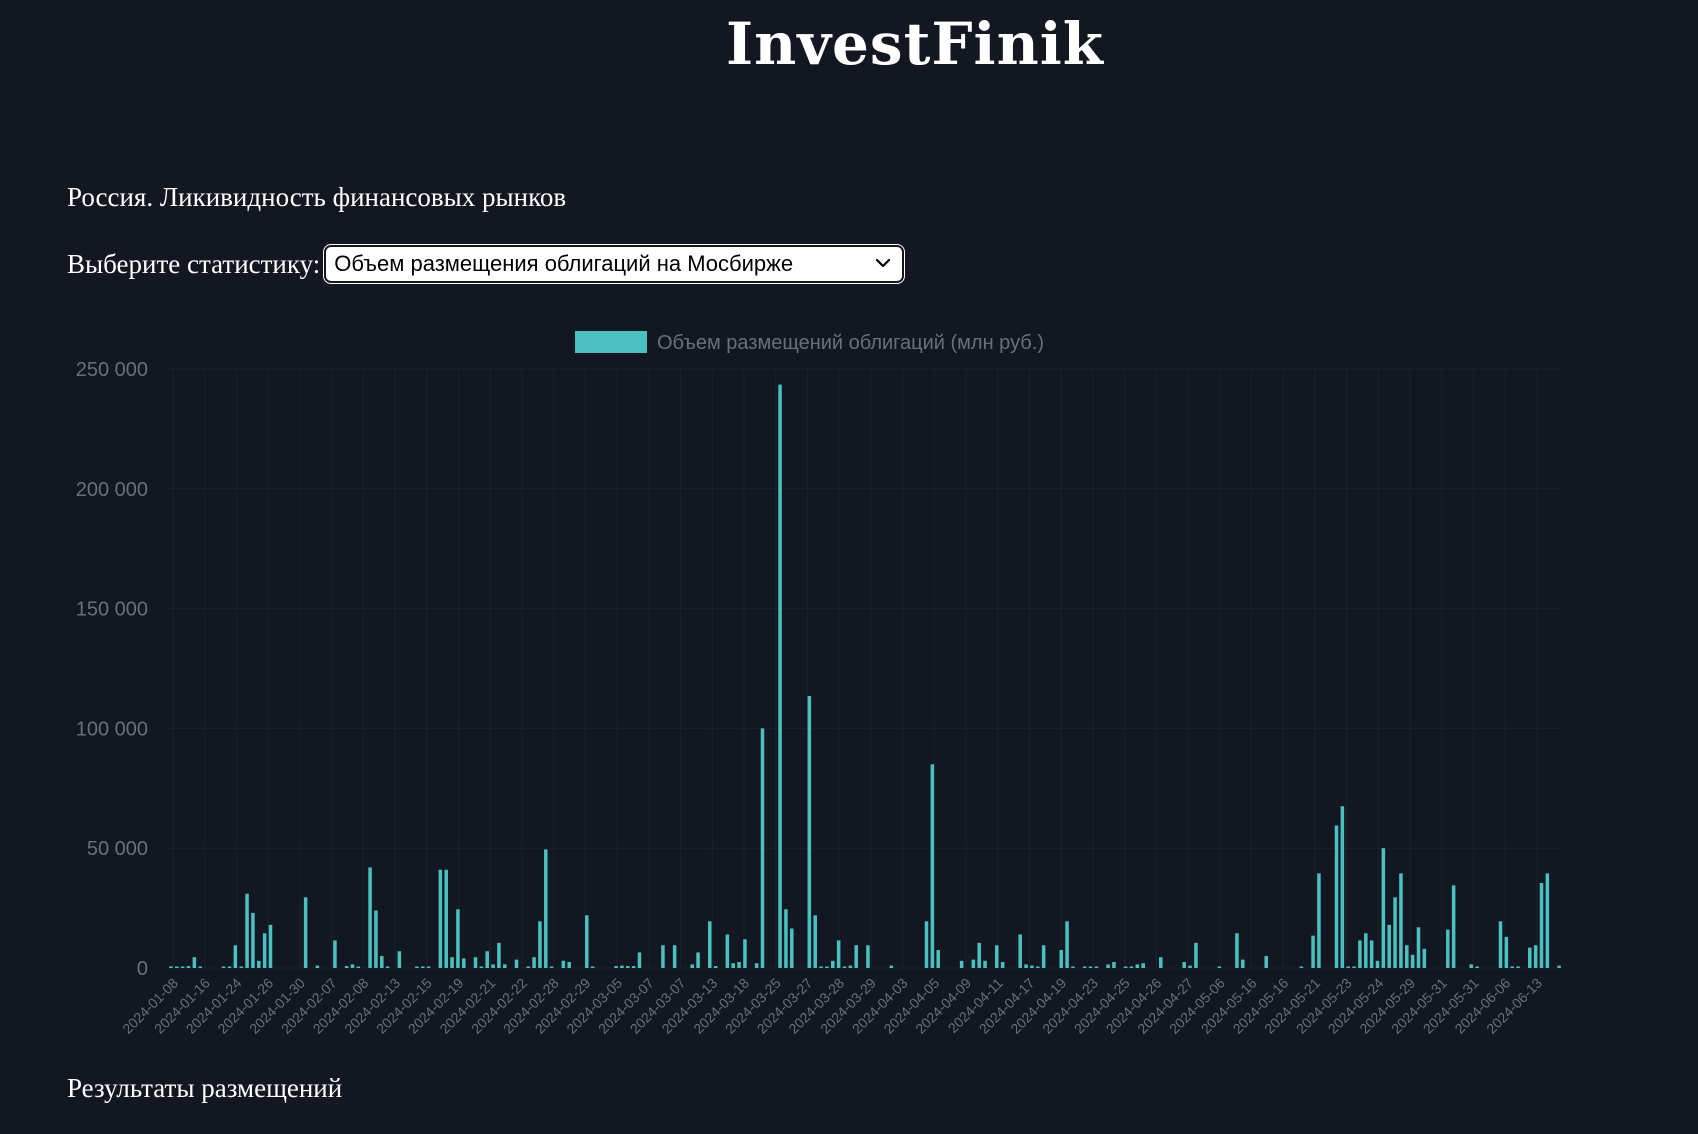 The width and height of the screenshot is (1698, 1134). I want to click on y-tick-label: 200 000, so click(112, 490).